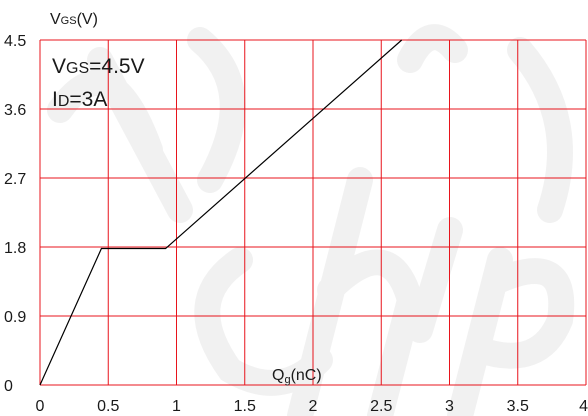  Describe the element at coordinates (74, 19) in the screenshot. I see `y-axis-label: VGS(V)` at that location.